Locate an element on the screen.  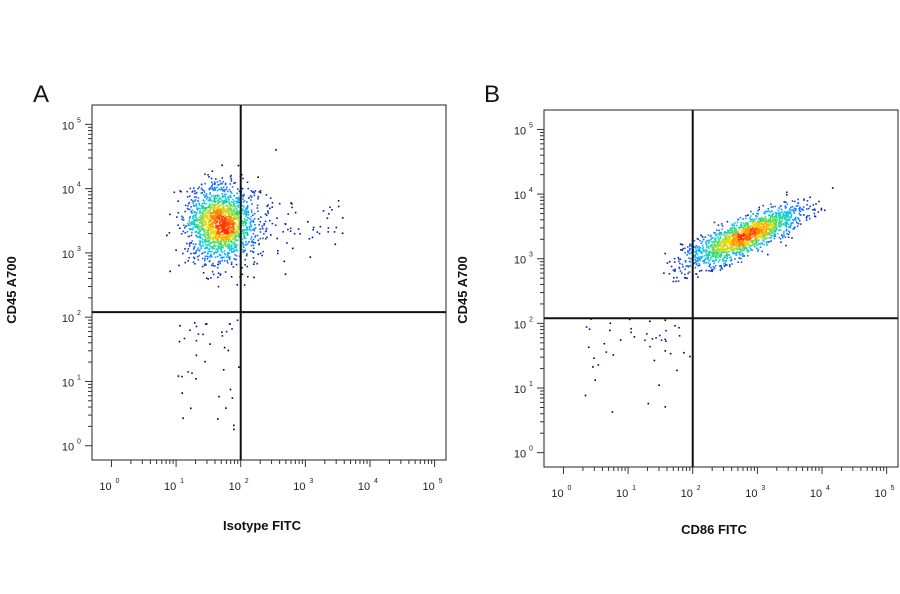
panel-a-x-axis-title: Isotype FITC is located at coordinates (262, 525).